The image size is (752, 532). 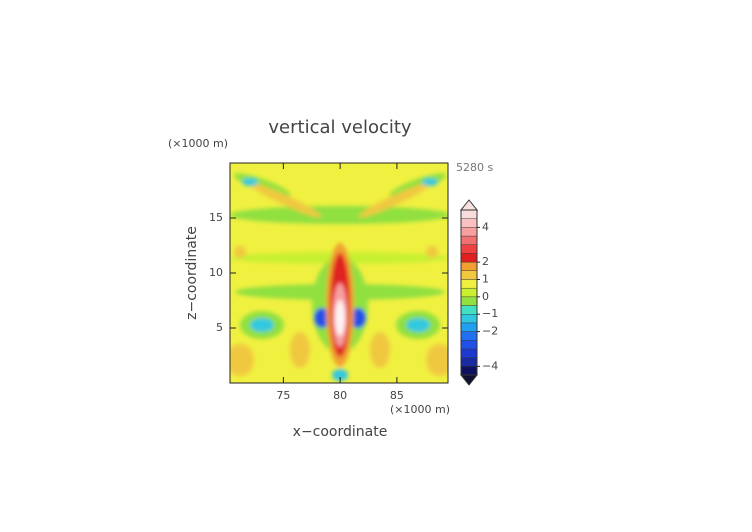 I want to click on field-shapes, so click(x=339, y=277).